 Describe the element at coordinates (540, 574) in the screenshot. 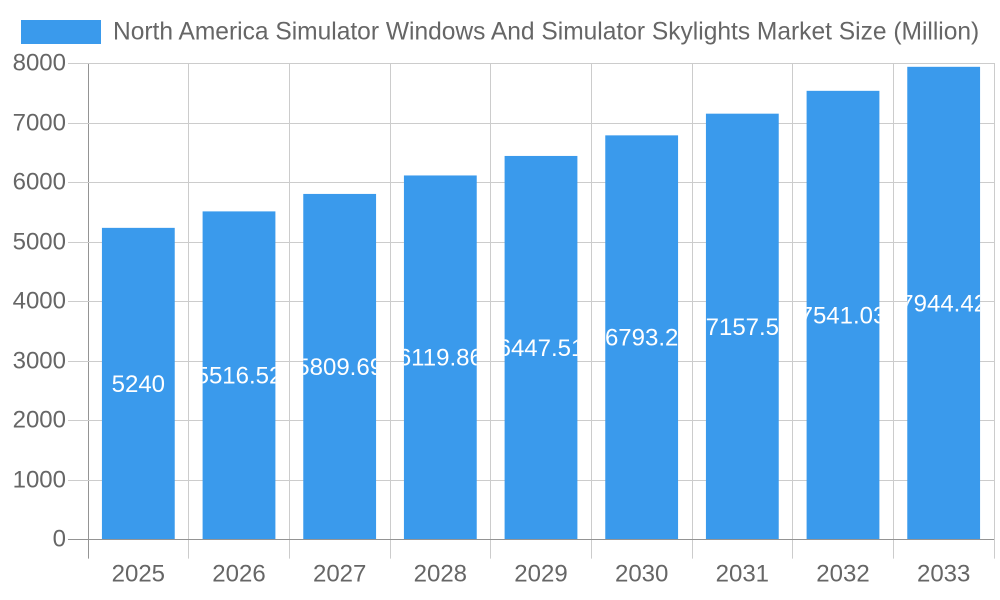

I see `svg-text: 2029` at that location.